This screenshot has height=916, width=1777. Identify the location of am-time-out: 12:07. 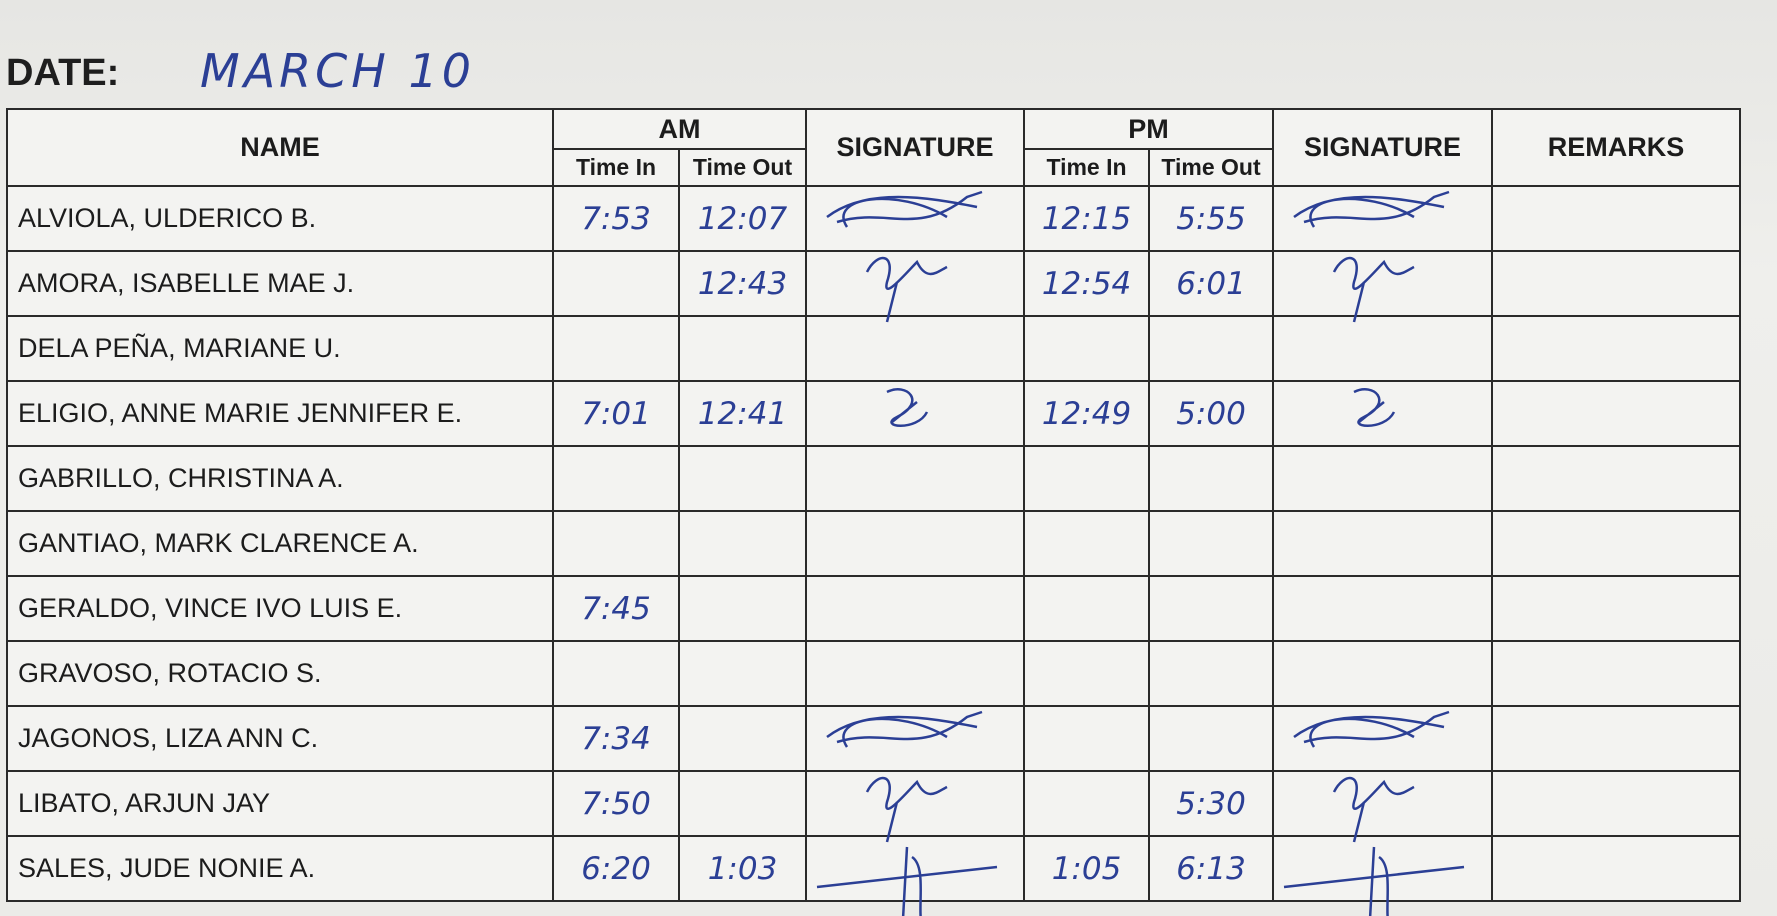
(742, 218).